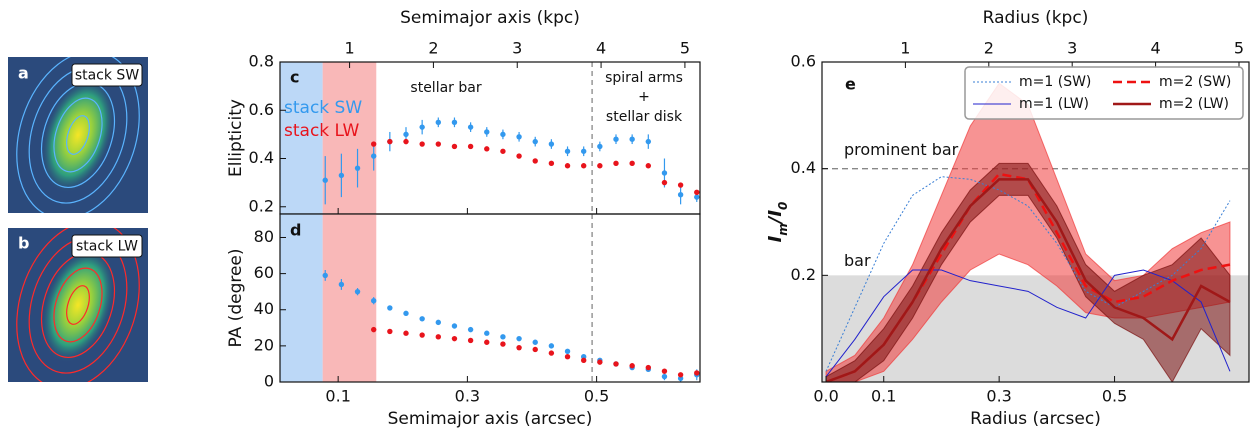 Image resolution: width=1250 pixels, height=432 pixels. Describe the element at coordinates (295, 230) in the screenshot. I see `panel-letter: d` at that location.